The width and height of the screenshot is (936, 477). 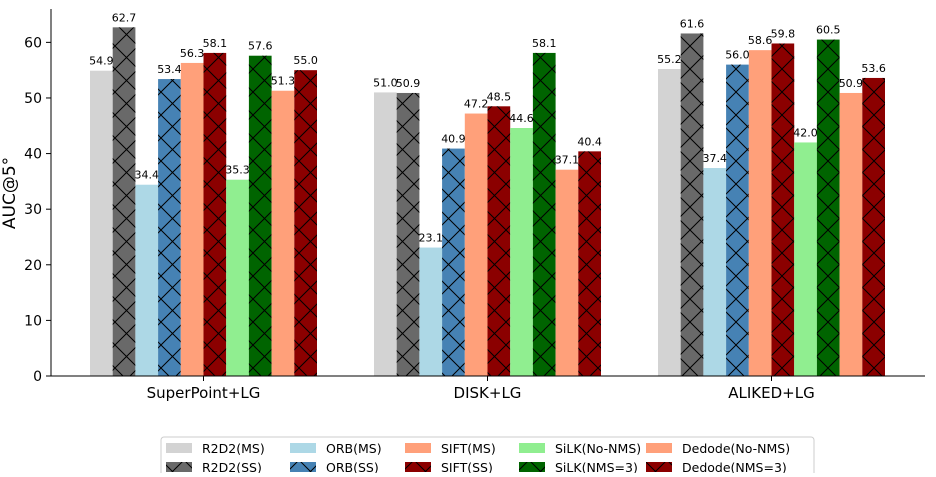 What do you see at coordinates (771, 393) in the screenshot?
I see `x-tick-label-aliked-lg: ALIKED+LG` at bounding box center [771, 393].